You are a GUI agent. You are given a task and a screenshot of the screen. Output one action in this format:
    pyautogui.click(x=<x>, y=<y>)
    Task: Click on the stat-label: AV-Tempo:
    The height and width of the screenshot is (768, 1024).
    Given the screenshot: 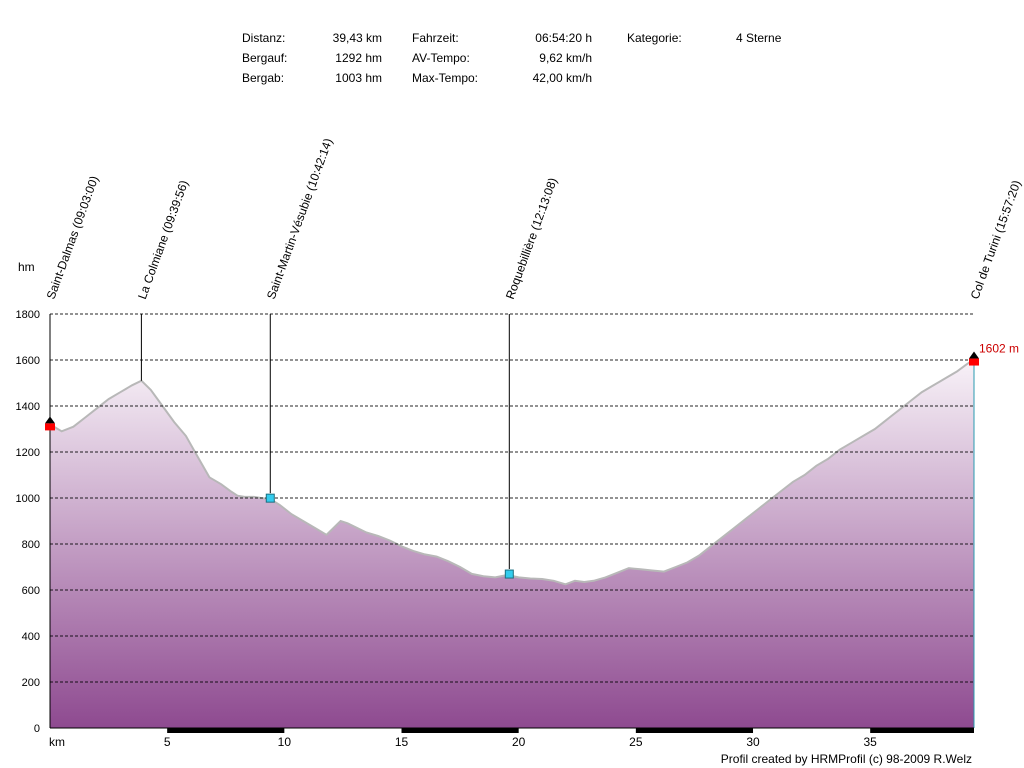 What is the action you would take?
    pyautogui.click(x=441, y=58)
    